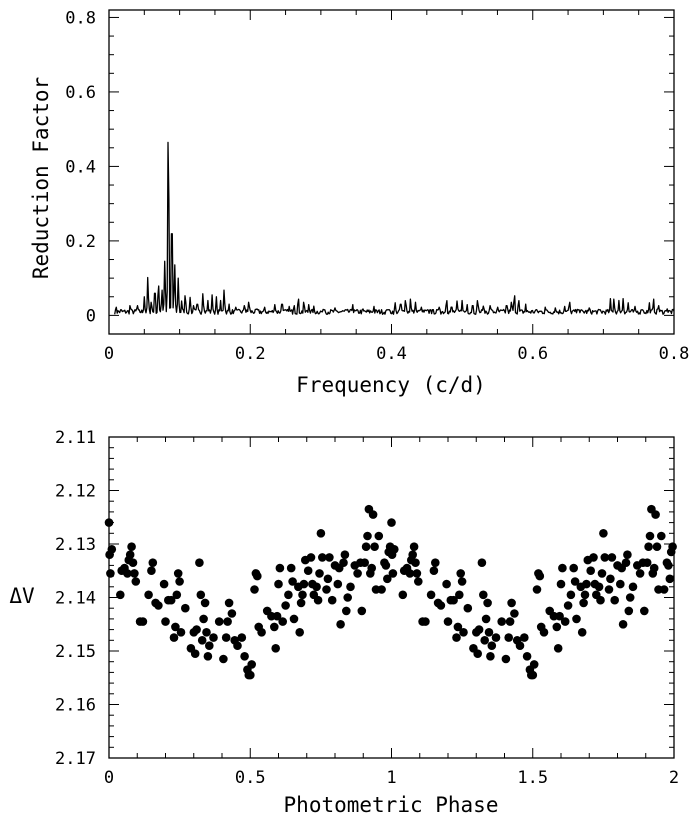 The width and height of the screenshot is (695, 820). Describe the element at coordinates (674, 778) in the screenshot. I see `x-tick-label: 2` at that location.